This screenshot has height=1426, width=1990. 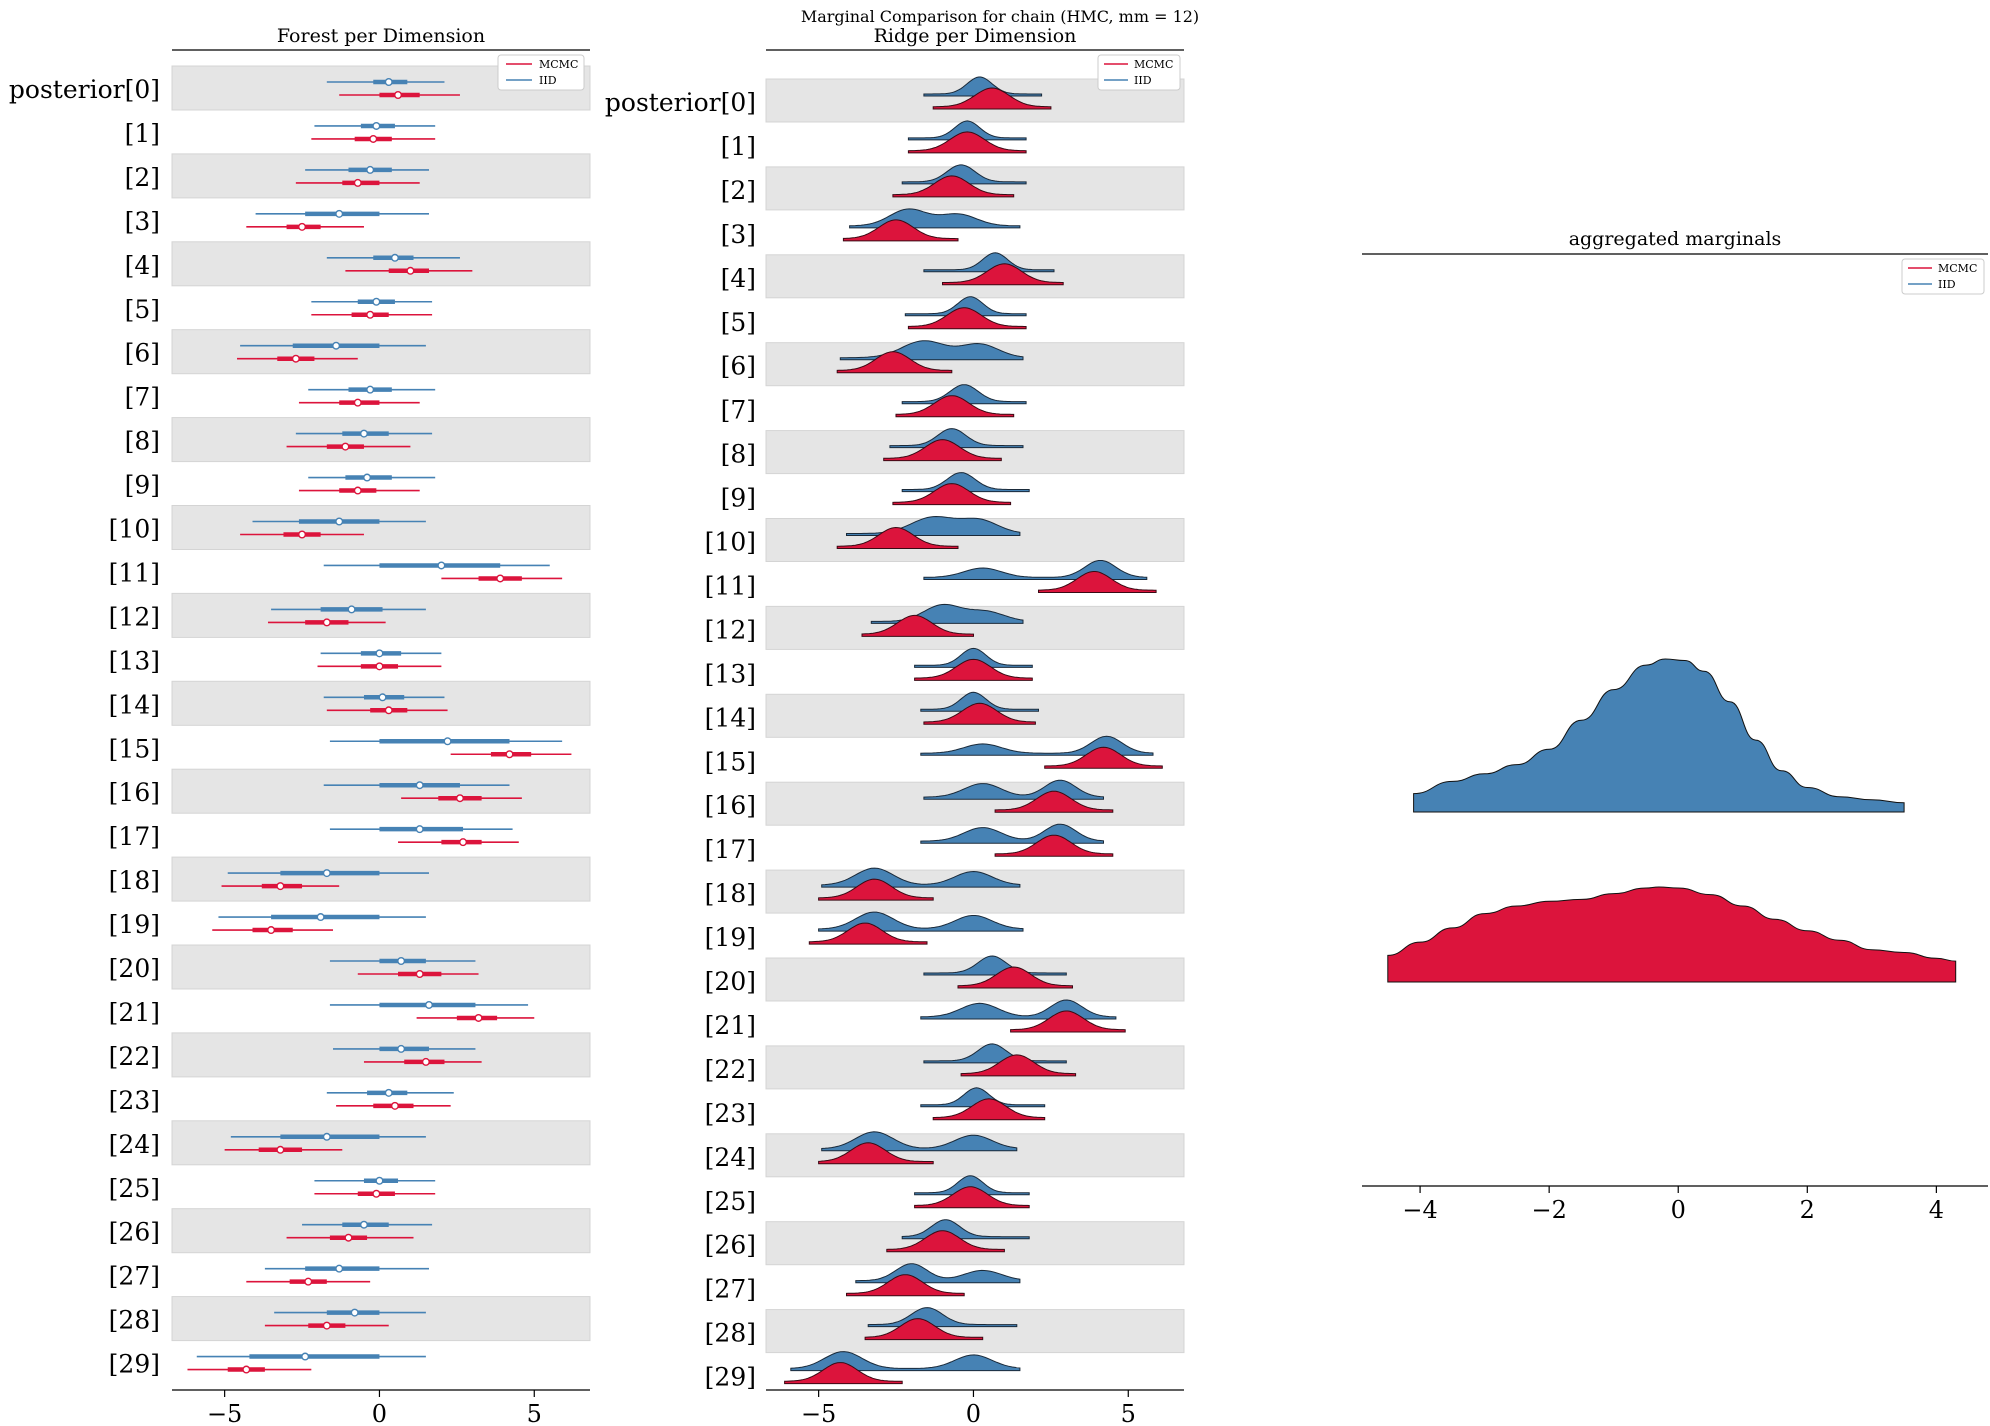 What do you see at coordinates (1128, 1413) in the screenshot?
I see `x-tick-label: 5` at bounding box center [1128, 1413].